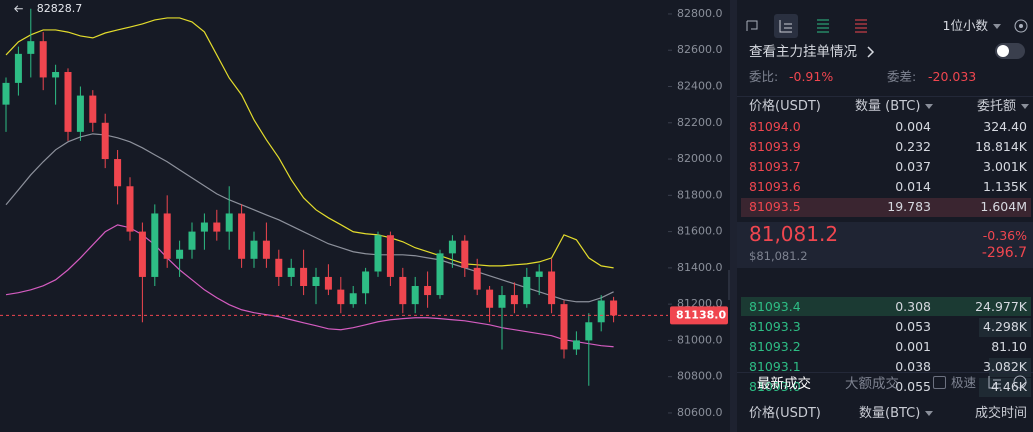 The image size is (1033, 432). I want to click on ask-amount: 0.004, so click(913, 126).